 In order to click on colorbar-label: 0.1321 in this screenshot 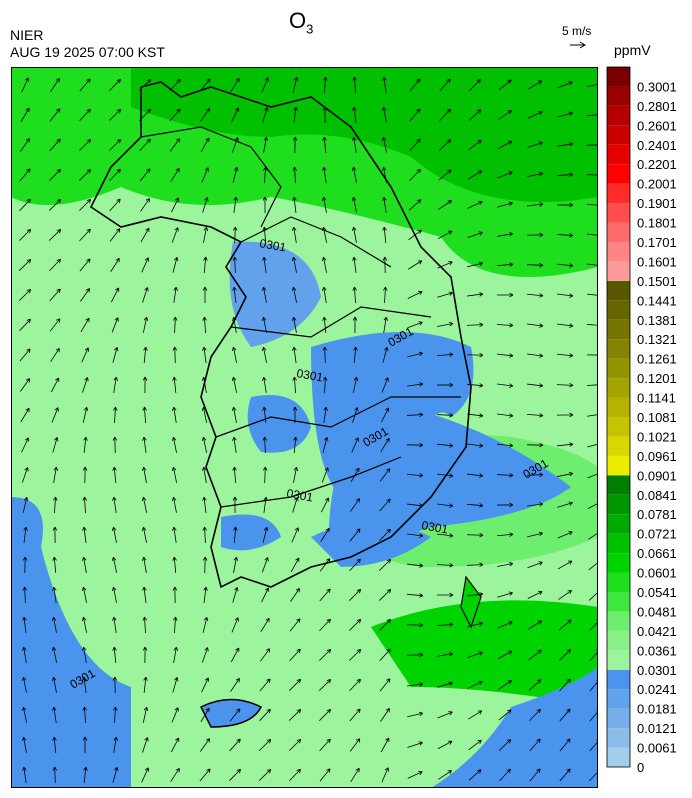, I will do `click(657, 339)`.